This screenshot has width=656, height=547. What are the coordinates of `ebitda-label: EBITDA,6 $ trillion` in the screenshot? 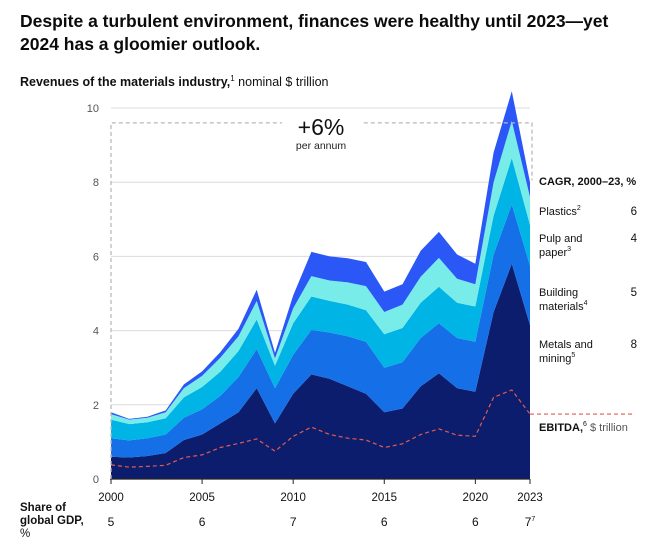 It's located at (583, 427).